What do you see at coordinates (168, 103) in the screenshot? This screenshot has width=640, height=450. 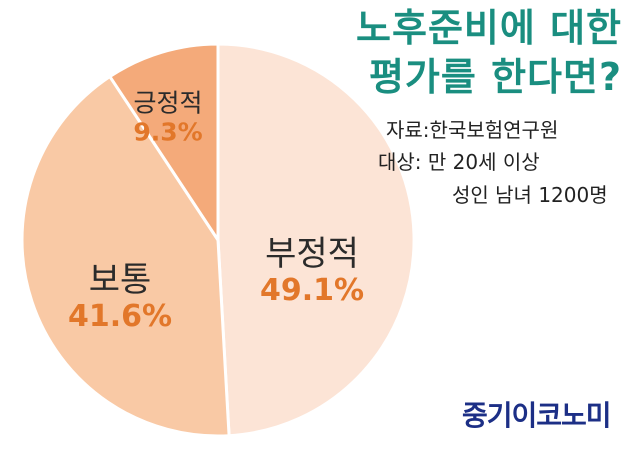 I see `slice-name-positive: 긍정적` at bounding box center [168, 103].